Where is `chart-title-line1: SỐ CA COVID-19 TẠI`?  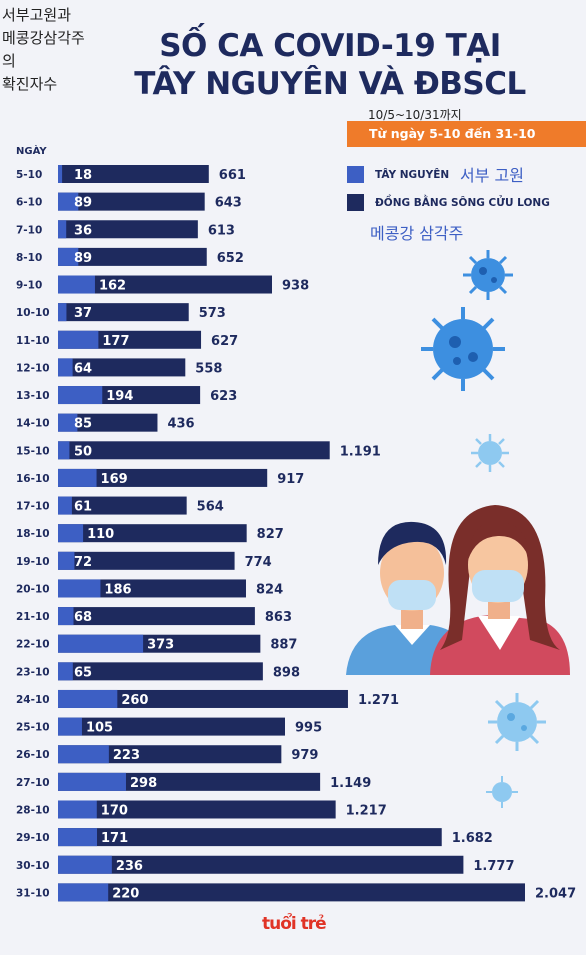 chart-title-line1: SỐ CA COVID-19 TẠI is located at coordinates (330, 46).